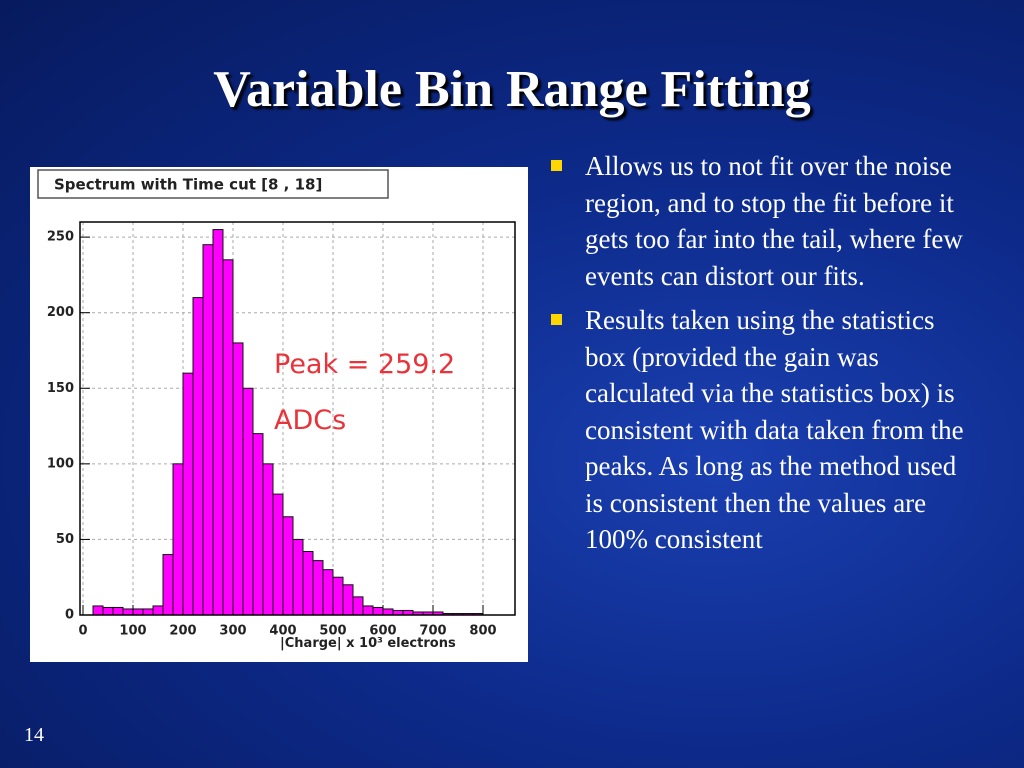 This screenshot has height=768, width=1024. What do you see at coordinates (432, 631) in the screenshot?
I see `x-tick-label: 700` at bounding box center [432, 631].